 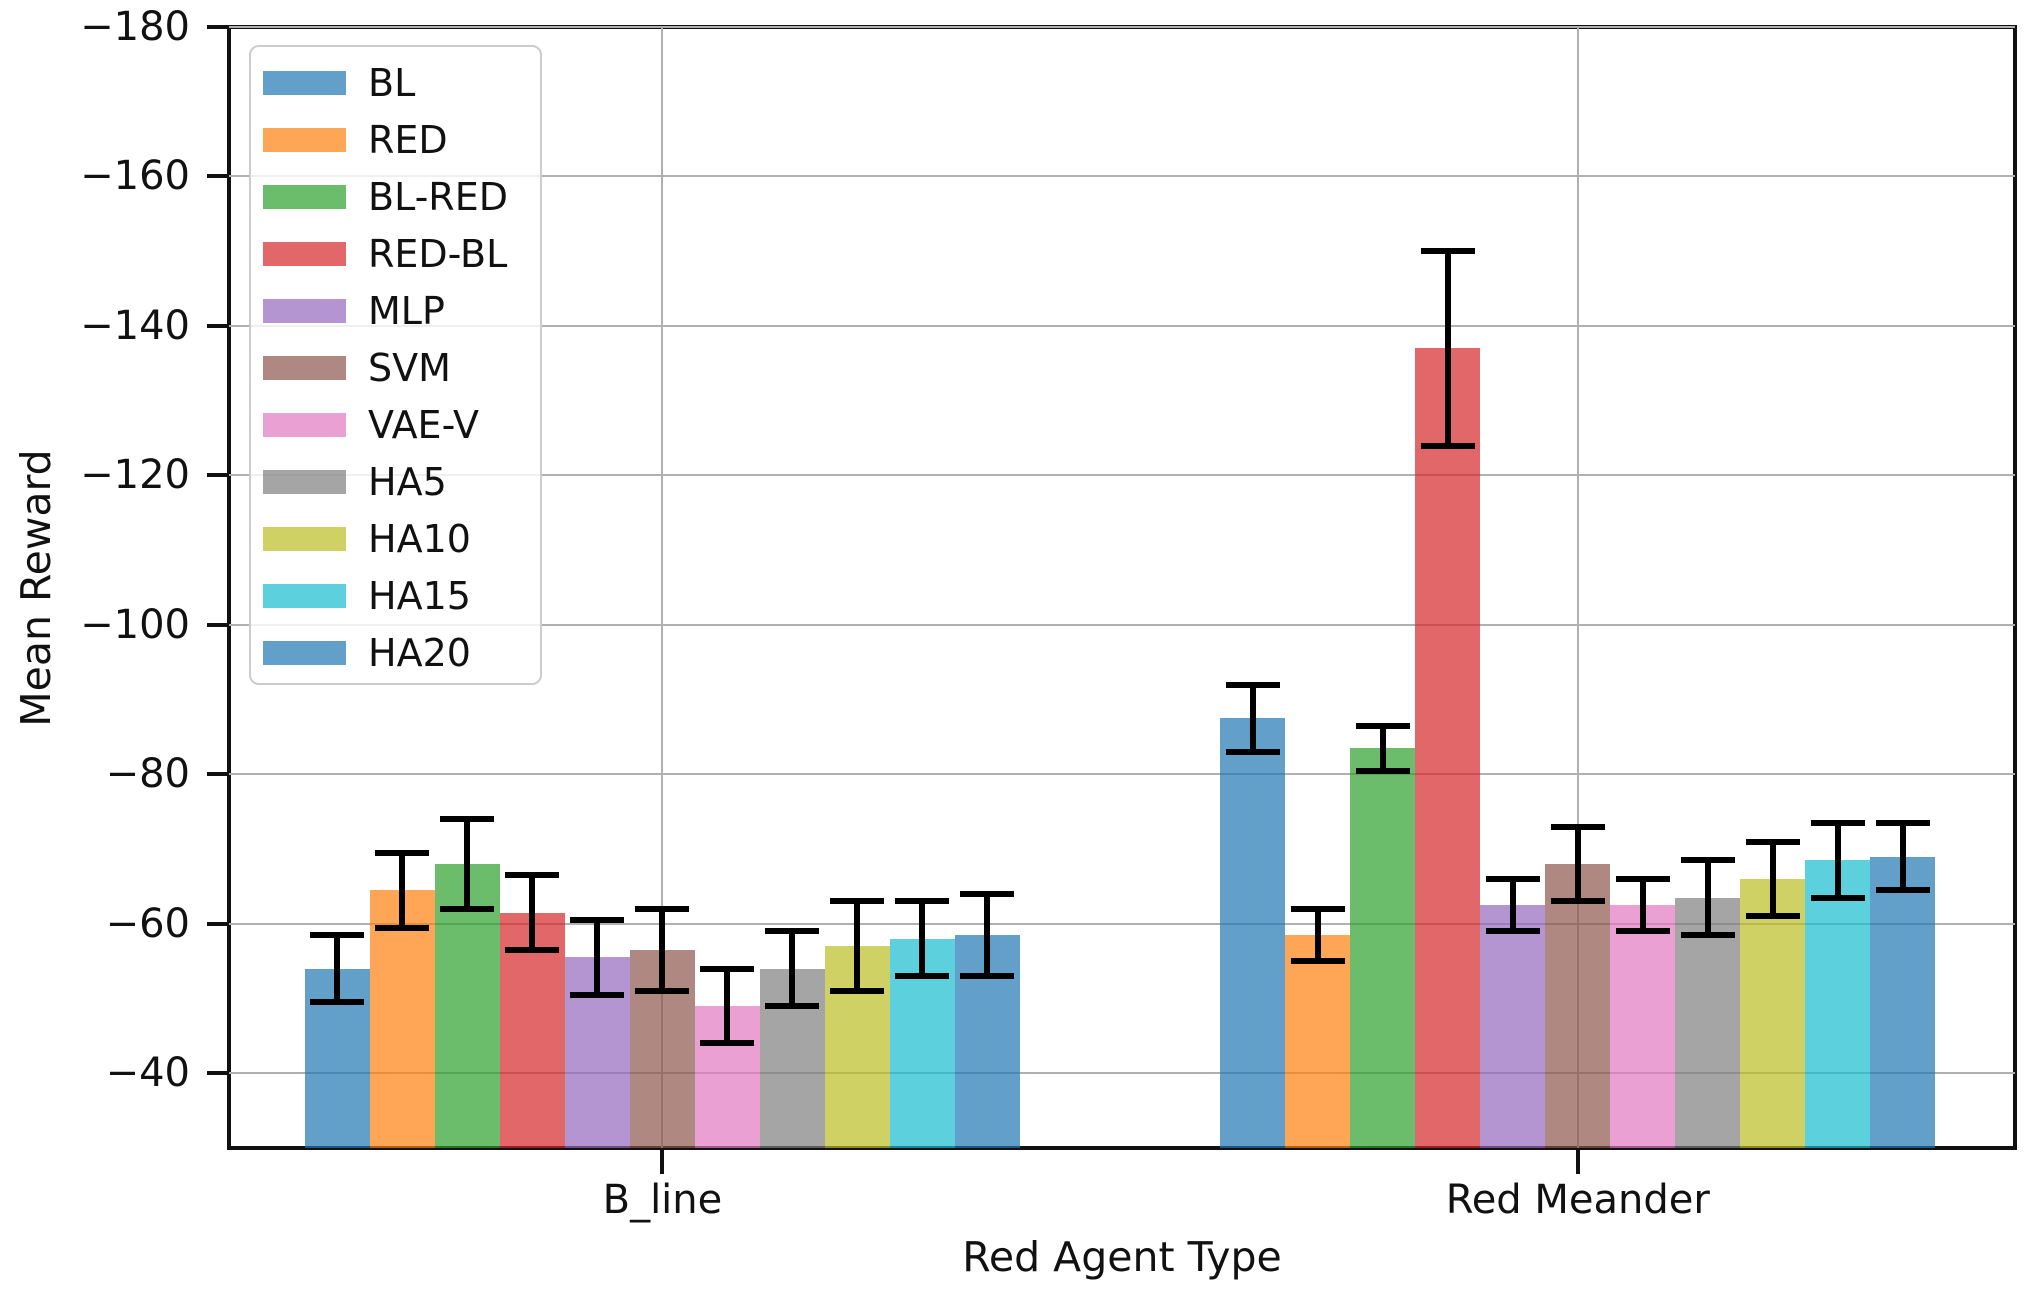 I want to click on x-tick-label: Red Meander, so click(x=1577, y=1200).